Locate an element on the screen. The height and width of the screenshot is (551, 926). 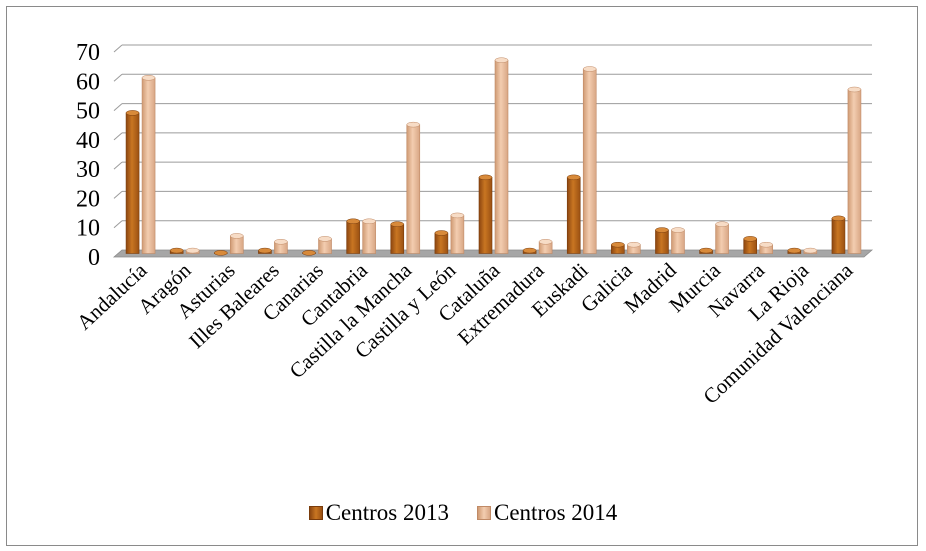
legend-label-2014: Centros 2014 is located at coordinates (556, 512).